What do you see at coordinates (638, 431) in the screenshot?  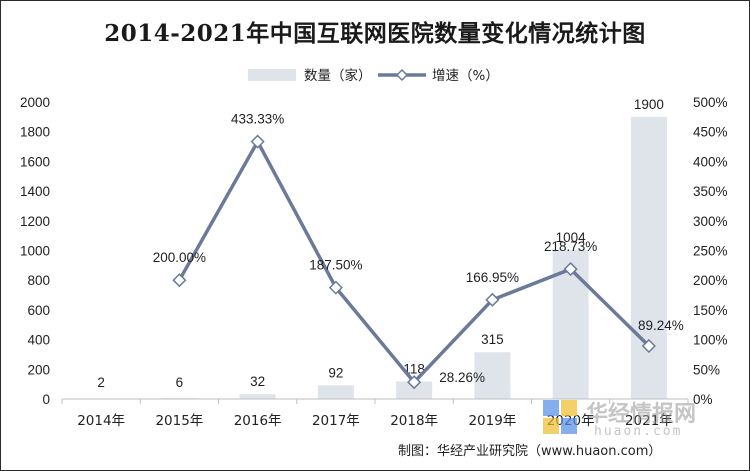 I see `watermark-sub: huaon.com` at bounding box center [638, 431].